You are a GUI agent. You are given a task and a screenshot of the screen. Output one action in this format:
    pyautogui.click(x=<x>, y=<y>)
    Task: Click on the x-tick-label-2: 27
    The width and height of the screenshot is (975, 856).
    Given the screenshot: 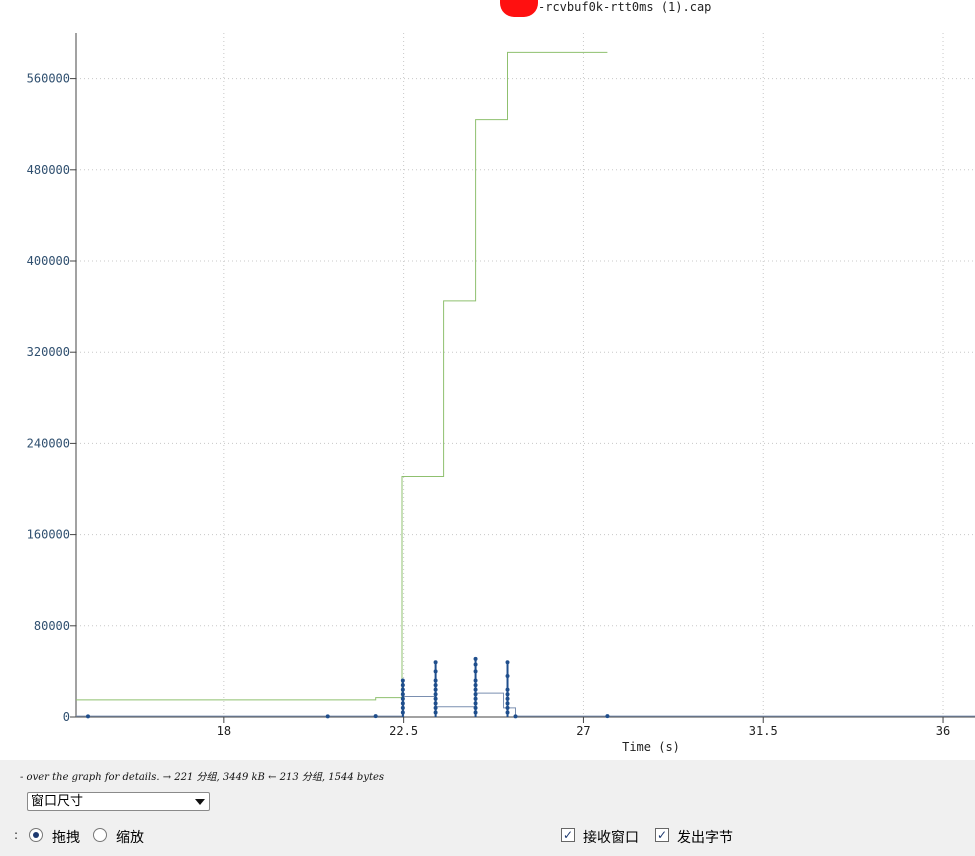 What is the action you would take?
    pyautogui.click(x=583, y=731)
    